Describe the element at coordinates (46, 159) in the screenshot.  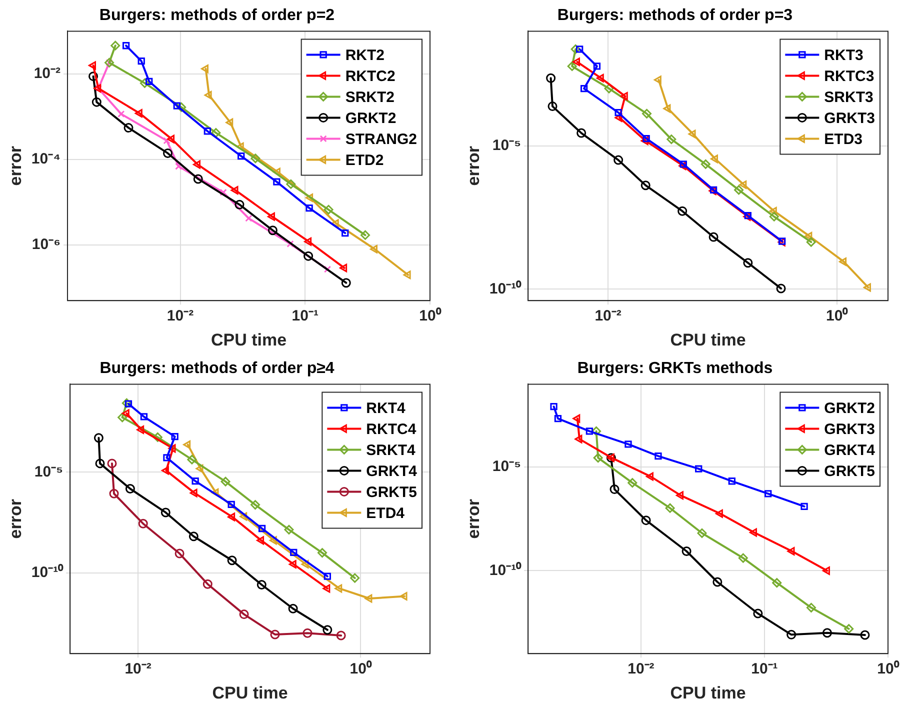
I see `y-tick-label: 10⁻⁴` at that location.